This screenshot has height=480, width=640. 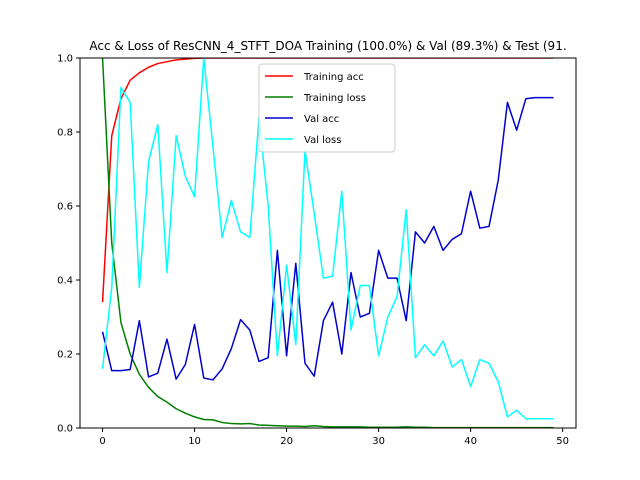 I want to click on y-tick-label: 0.0, so click(x=65, y=429).